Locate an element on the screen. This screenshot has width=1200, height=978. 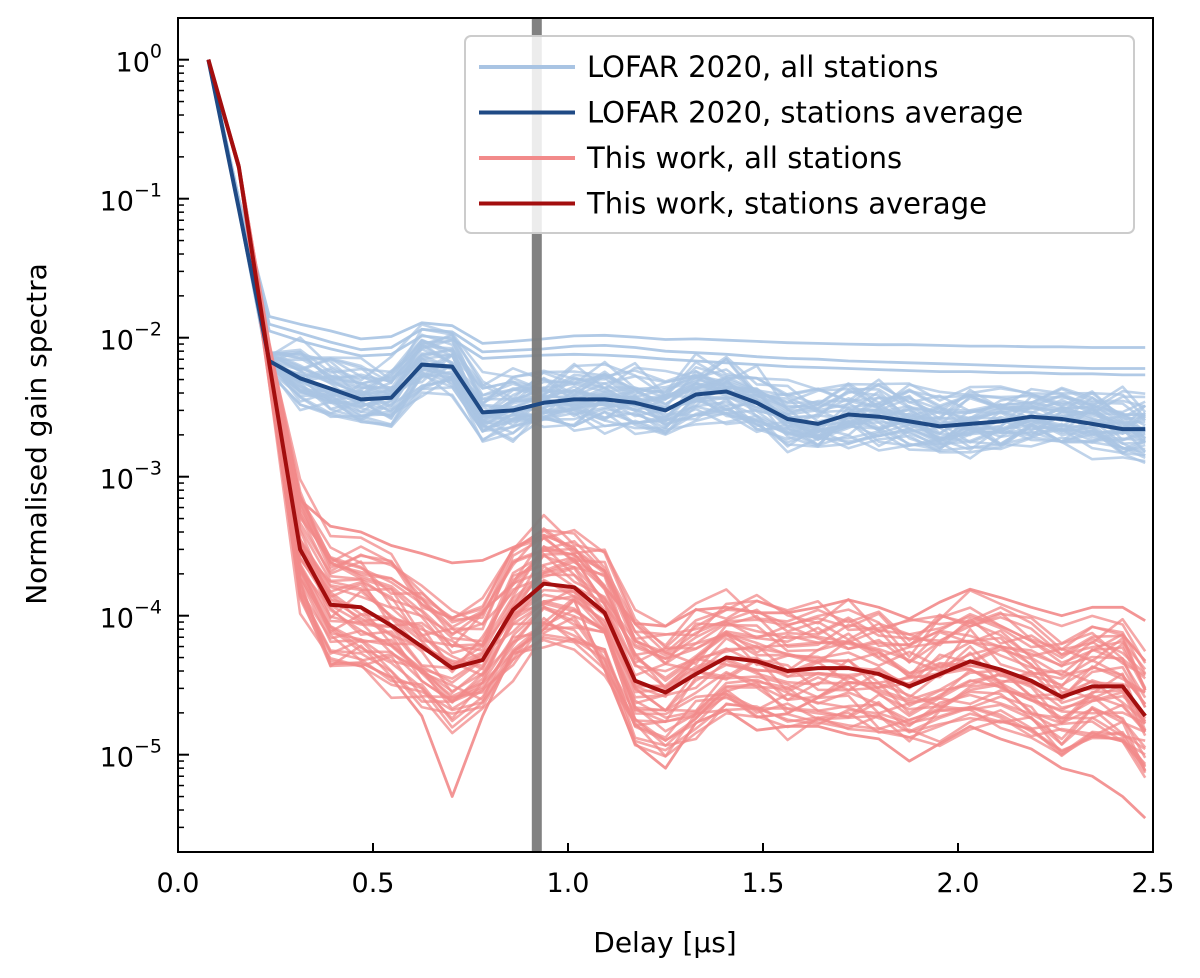
x-tick-label: 1.0 is located at coordinates (568, 883).